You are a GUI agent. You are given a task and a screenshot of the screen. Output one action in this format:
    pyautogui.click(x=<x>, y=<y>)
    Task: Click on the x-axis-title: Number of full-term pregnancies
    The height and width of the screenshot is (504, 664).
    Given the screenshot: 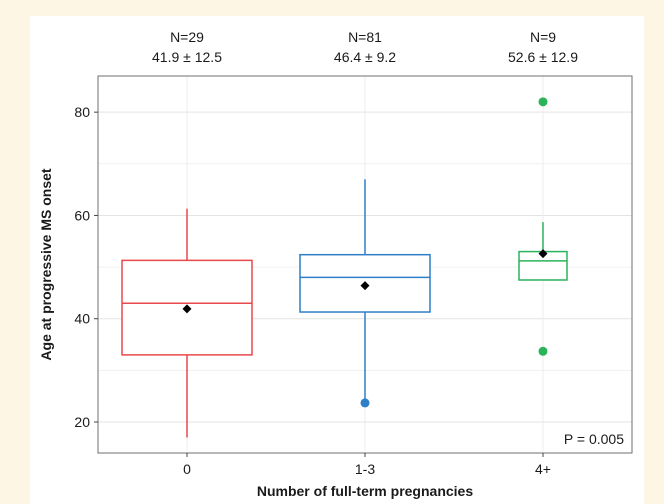 What is the action you would take?
    pyautogui.click(x=365, y=491)
    